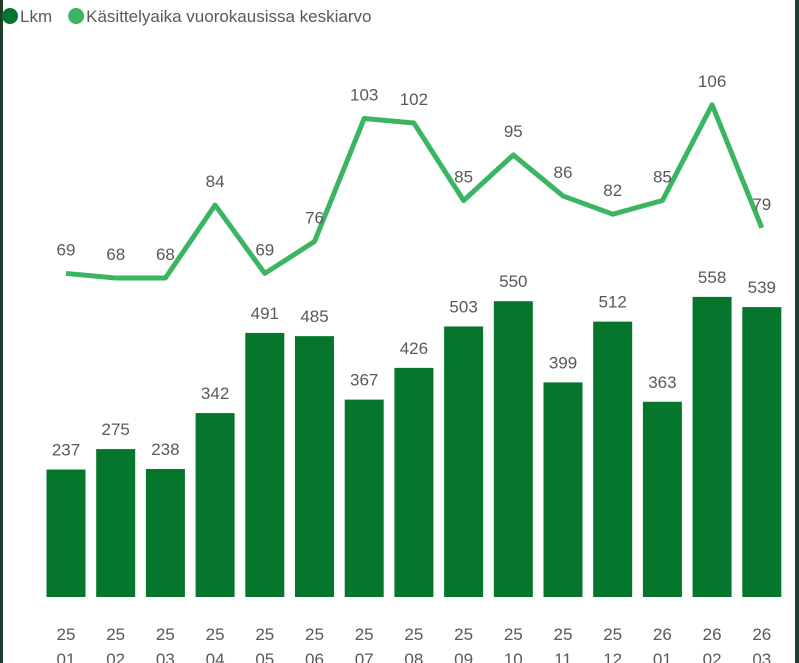 This screenshot has height=663, width=799. I want to click on data-label: 103, so click(364, 94).